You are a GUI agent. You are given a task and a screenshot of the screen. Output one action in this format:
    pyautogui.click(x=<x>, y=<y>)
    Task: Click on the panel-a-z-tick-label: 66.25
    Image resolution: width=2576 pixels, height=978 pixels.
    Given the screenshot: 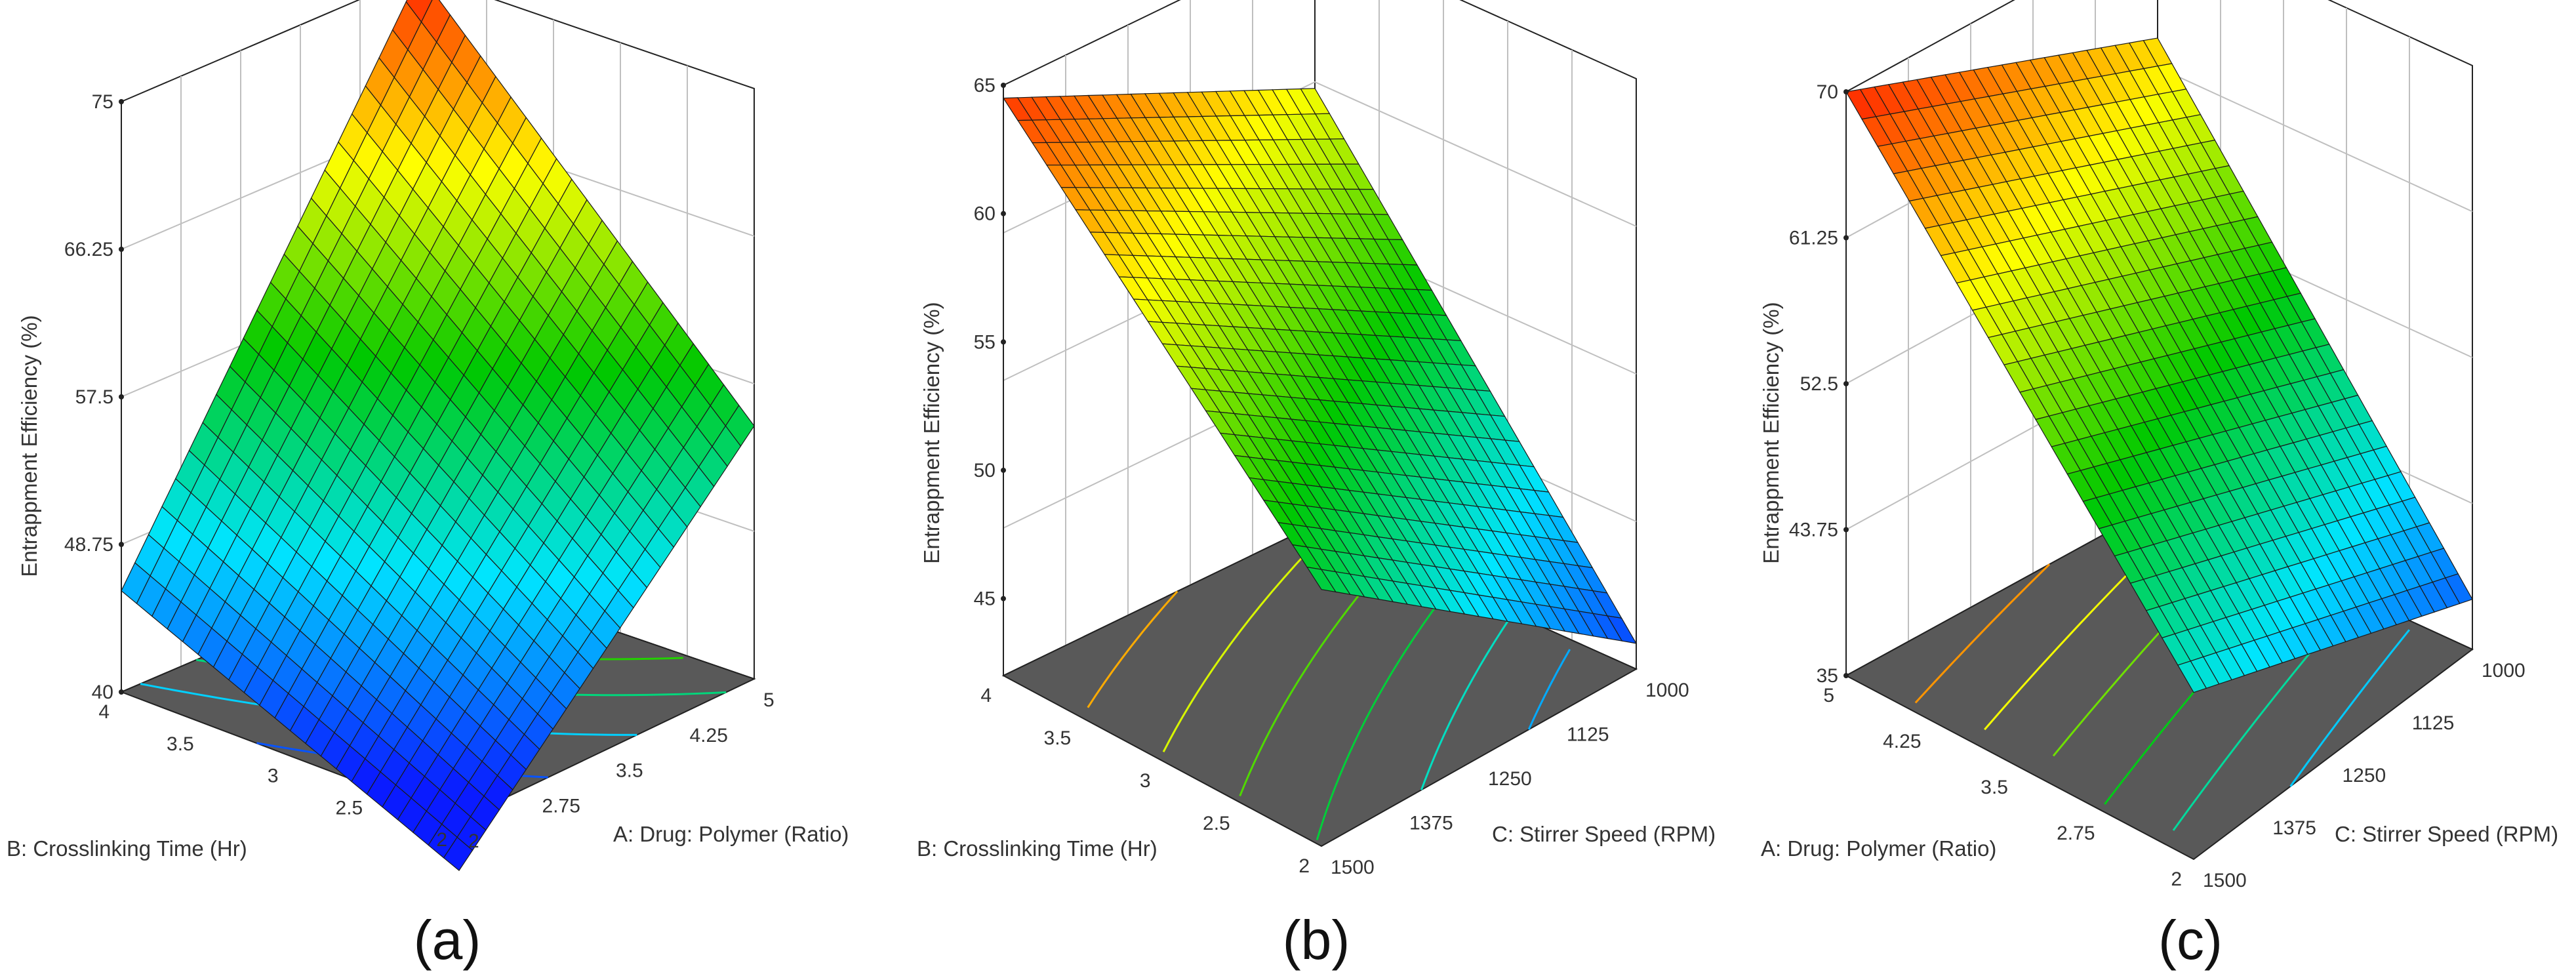 What is the action you would take?
    pyautogui.click(x=88, y=249)
    